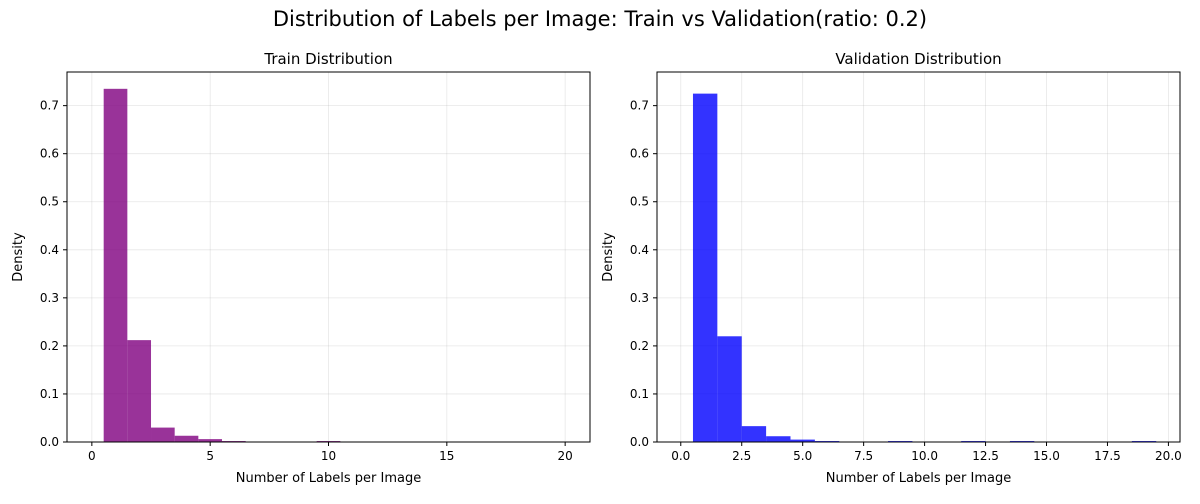 The height and width of the screenshot is (504, 1200). I want to click on x-tick-label: 15.0, so click(1046, 456).